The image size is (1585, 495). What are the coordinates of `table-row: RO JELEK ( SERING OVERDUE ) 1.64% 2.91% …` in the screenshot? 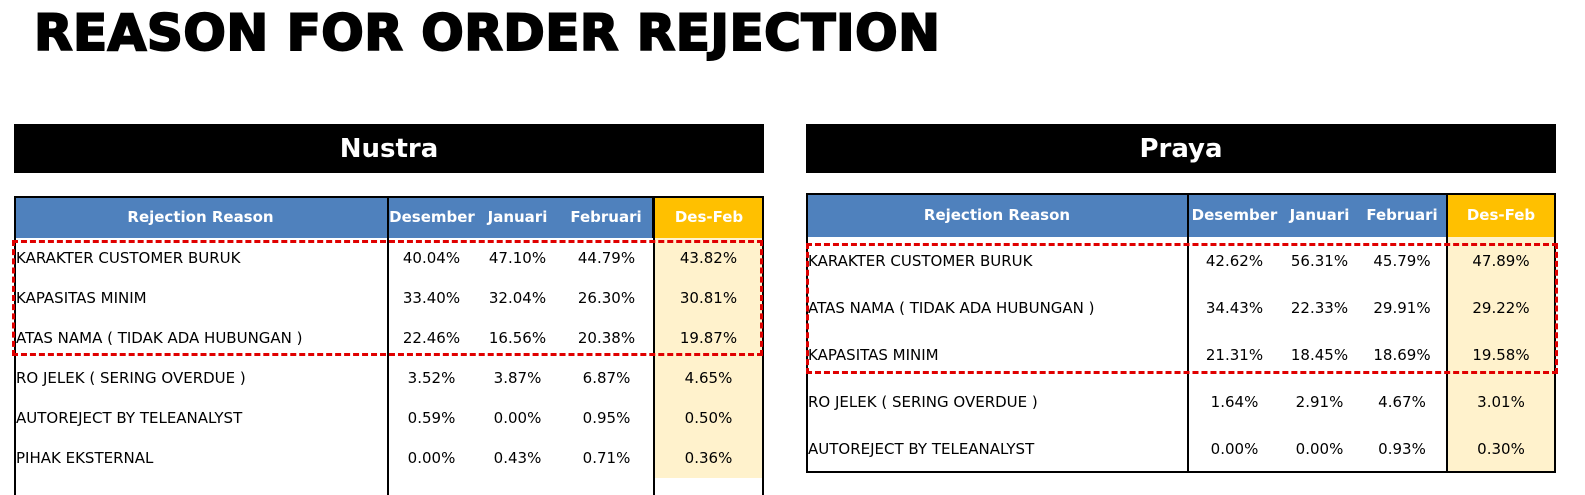 It's located at (1181, 401).